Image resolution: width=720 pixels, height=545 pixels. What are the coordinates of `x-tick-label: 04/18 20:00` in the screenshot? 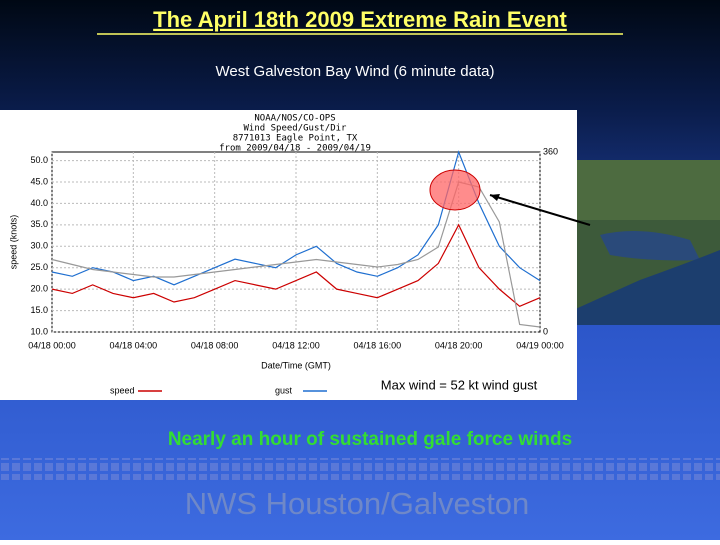 It's located at (459, 345).